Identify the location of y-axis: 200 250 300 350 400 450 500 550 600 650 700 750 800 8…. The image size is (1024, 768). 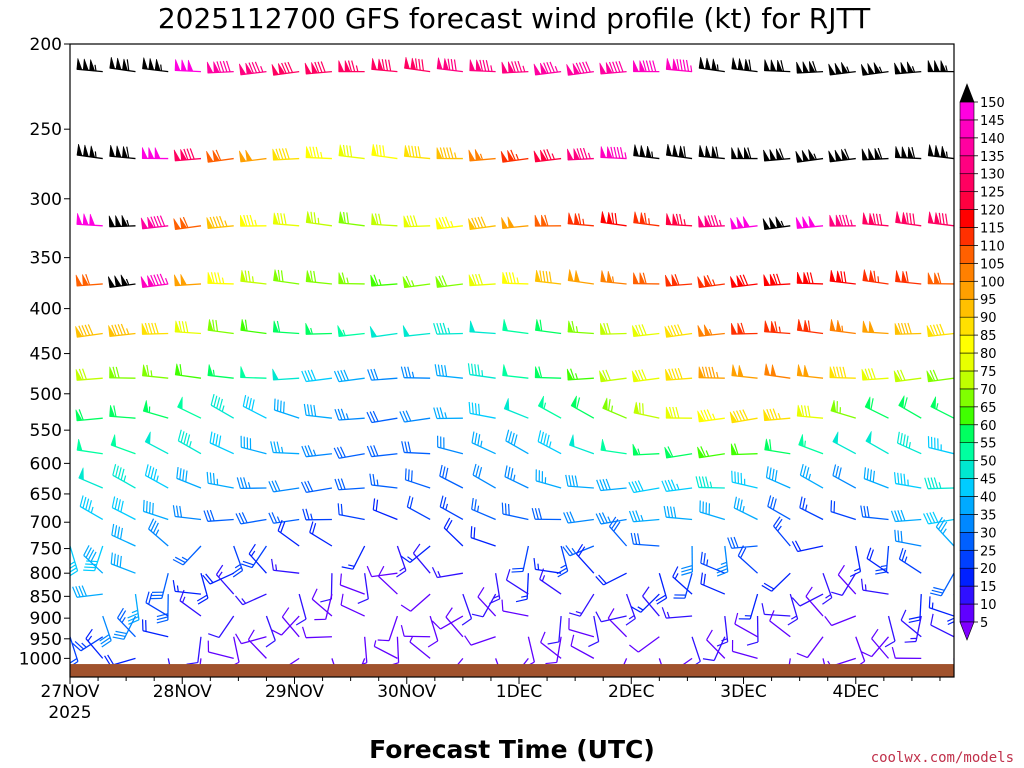
(44, 352).